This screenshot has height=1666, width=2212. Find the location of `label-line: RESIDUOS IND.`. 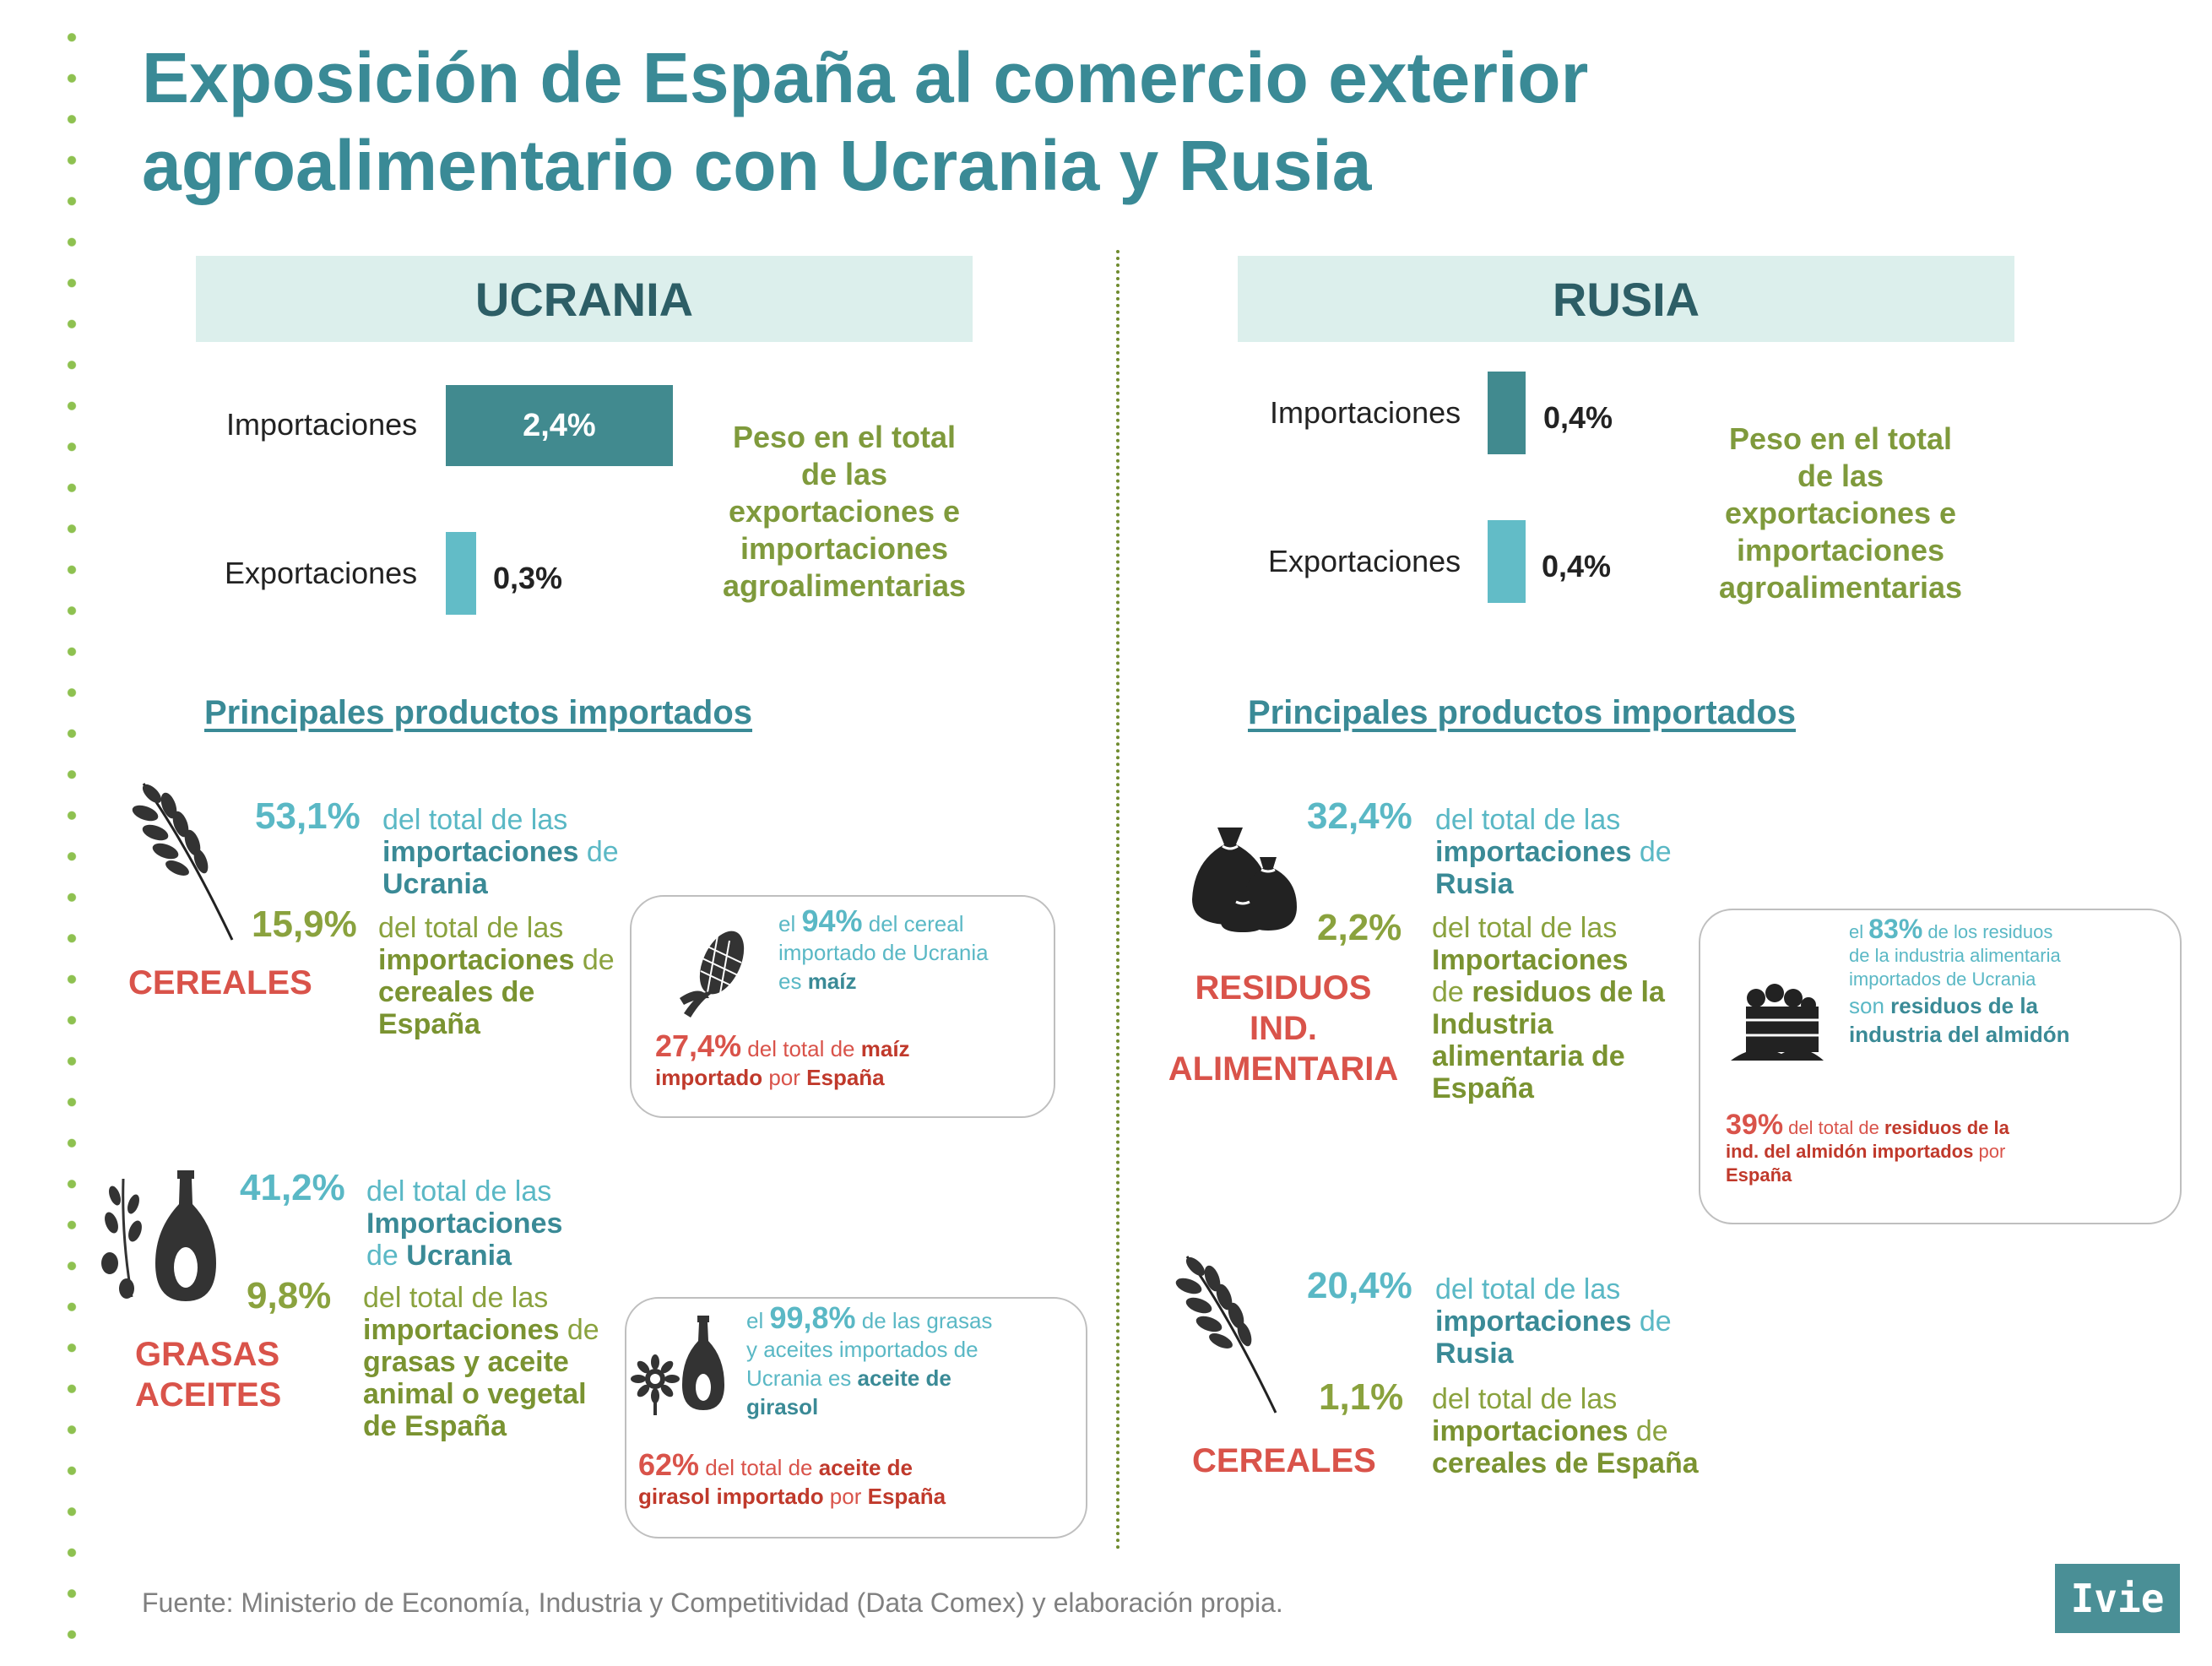

label-line: RESIDUOS IND. is located at coordinates (1283, 1008).